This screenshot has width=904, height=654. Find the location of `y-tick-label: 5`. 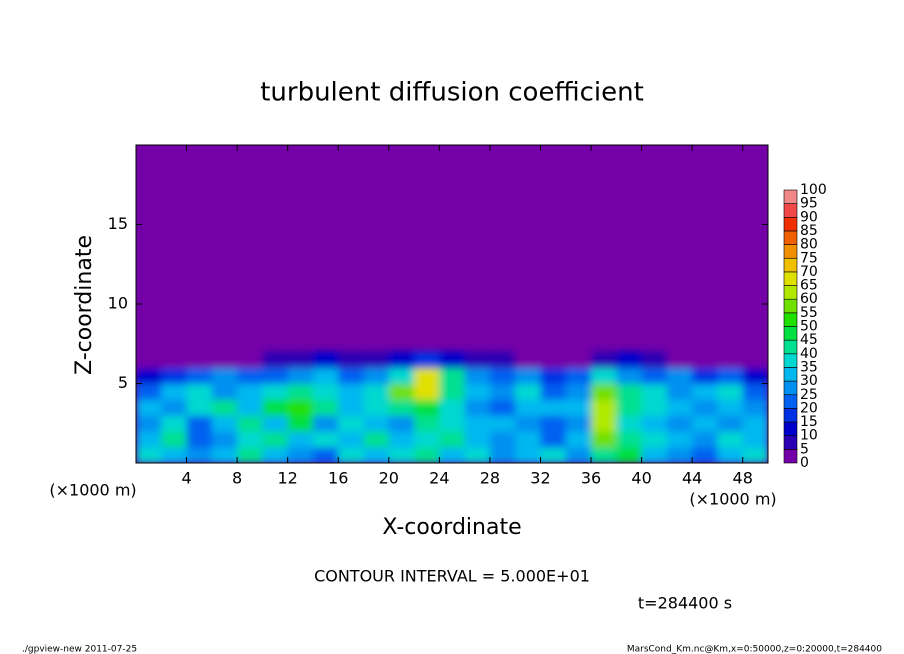

y-tick-label: 5 is located at coordinates (123, 382).